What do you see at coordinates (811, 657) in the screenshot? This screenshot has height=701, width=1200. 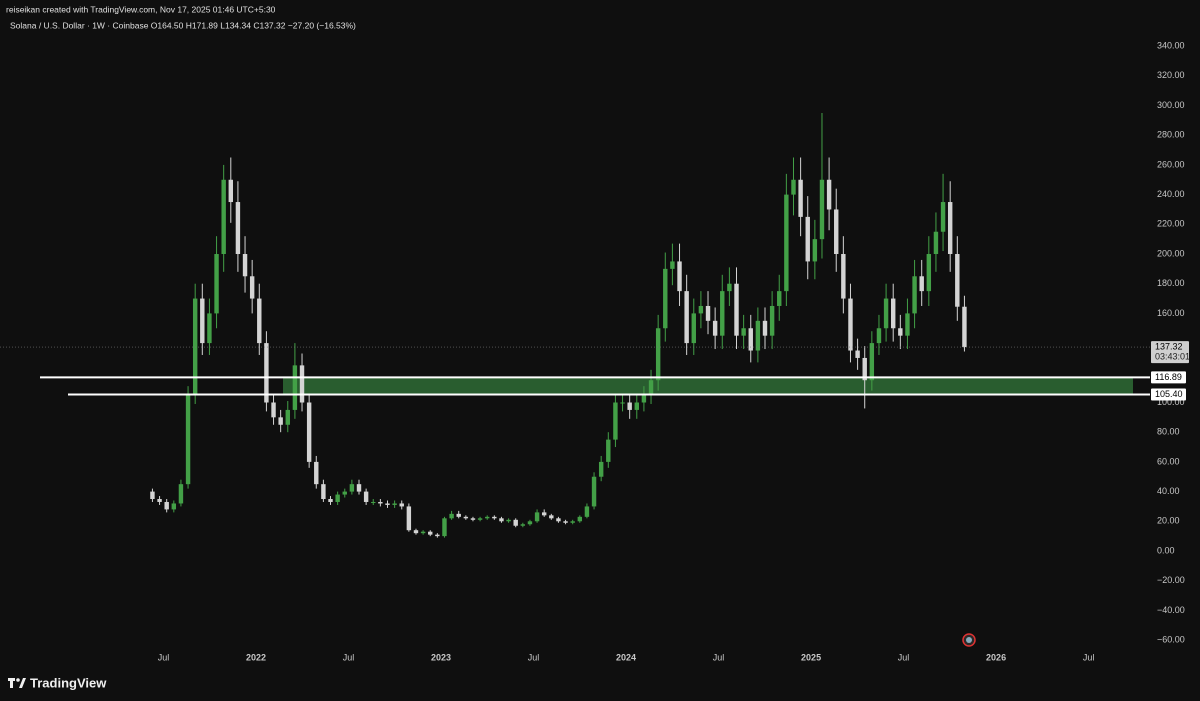 I see `x-tick-label: 2025` at bounding box center [811, 657].